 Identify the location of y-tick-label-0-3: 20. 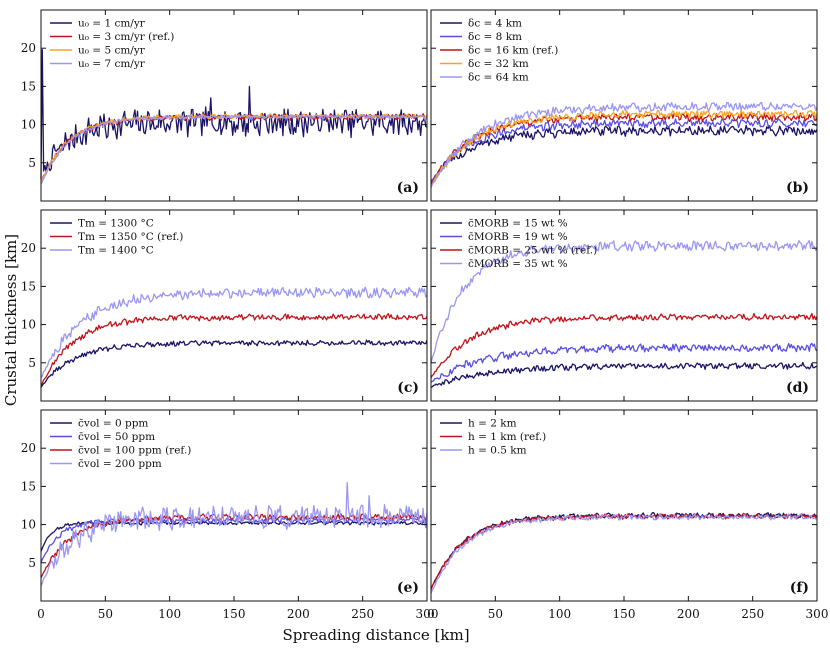
(28, 48).